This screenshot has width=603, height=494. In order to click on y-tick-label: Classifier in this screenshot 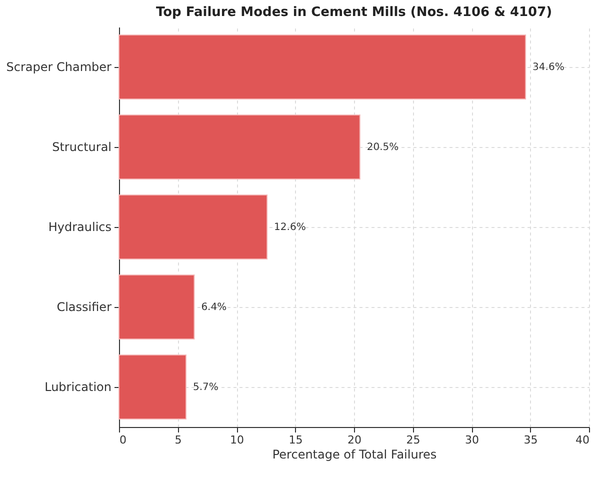, I will do `click(84, 307)`.